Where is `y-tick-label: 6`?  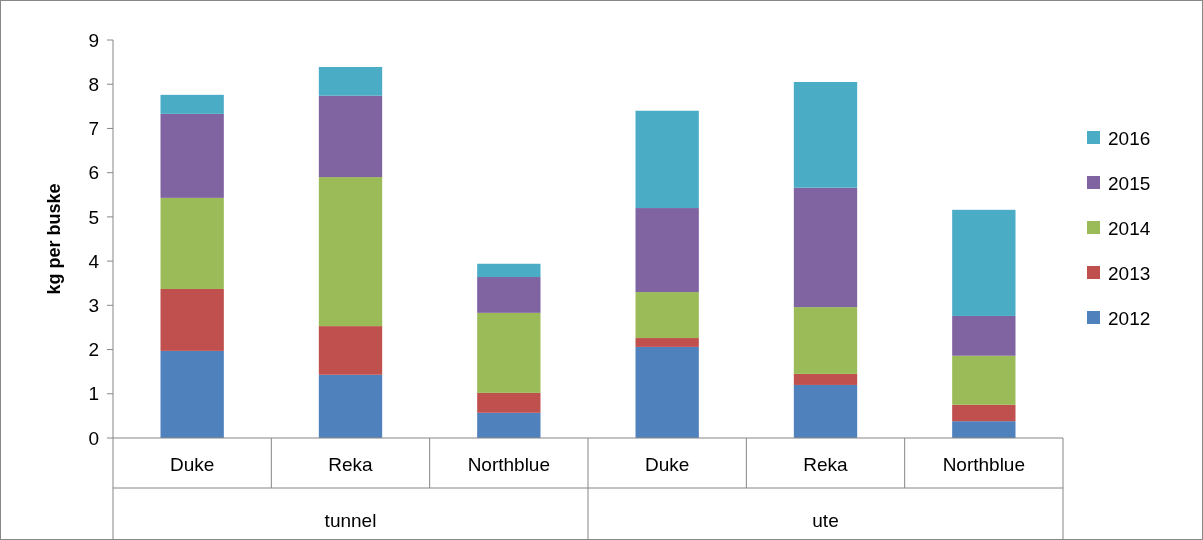
y-tick-label: 6 is located at coordinates (93, 173).